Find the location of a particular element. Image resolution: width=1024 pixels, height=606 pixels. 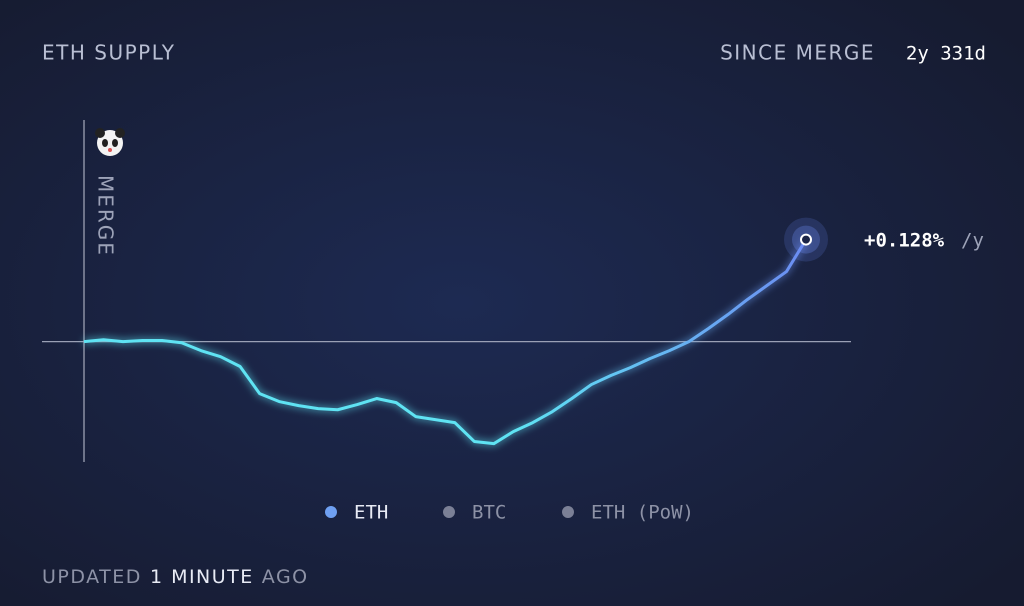

since-label: SINCE MERGE is located at coordinates (797, 53).